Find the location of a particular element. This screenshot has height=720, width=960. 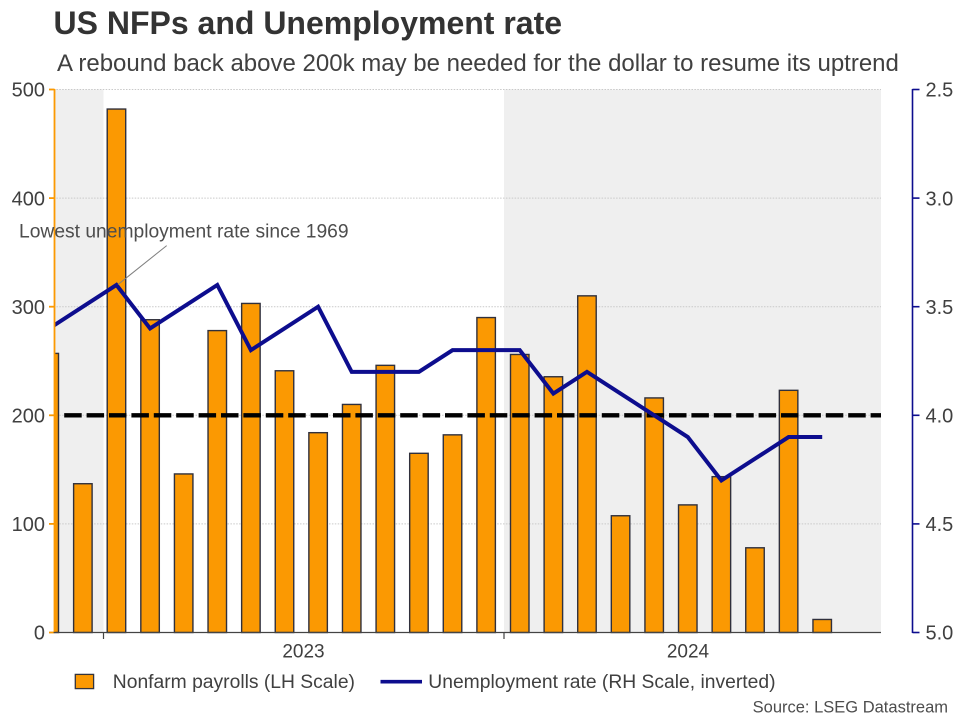

svg-text: 5.0 is located at coordinates (940, 634).